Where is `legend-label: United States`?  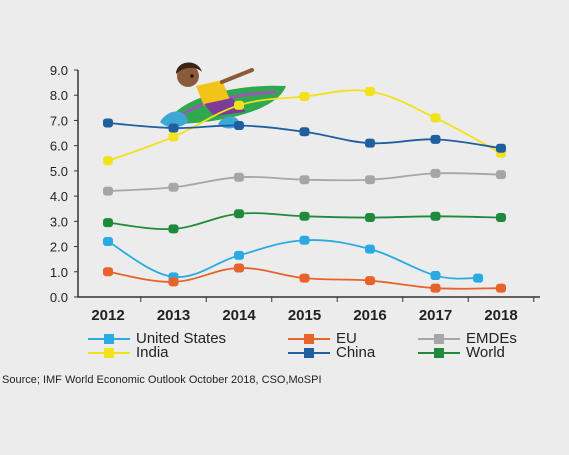
legend-label: United States is located at coordinates (181, 338).